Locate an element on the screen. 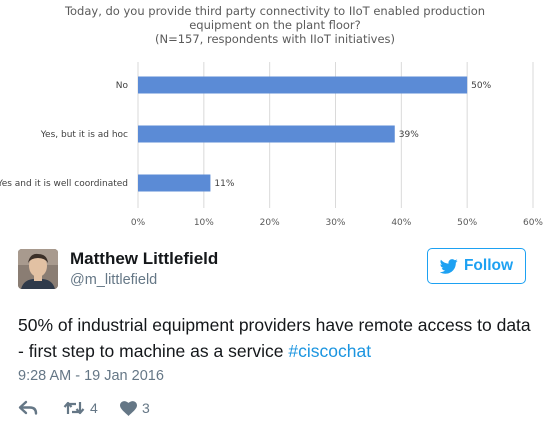 The width and height of the screenshot is (550, 430). user-handle: @m_littlefield is located at coordinates (114, 280).